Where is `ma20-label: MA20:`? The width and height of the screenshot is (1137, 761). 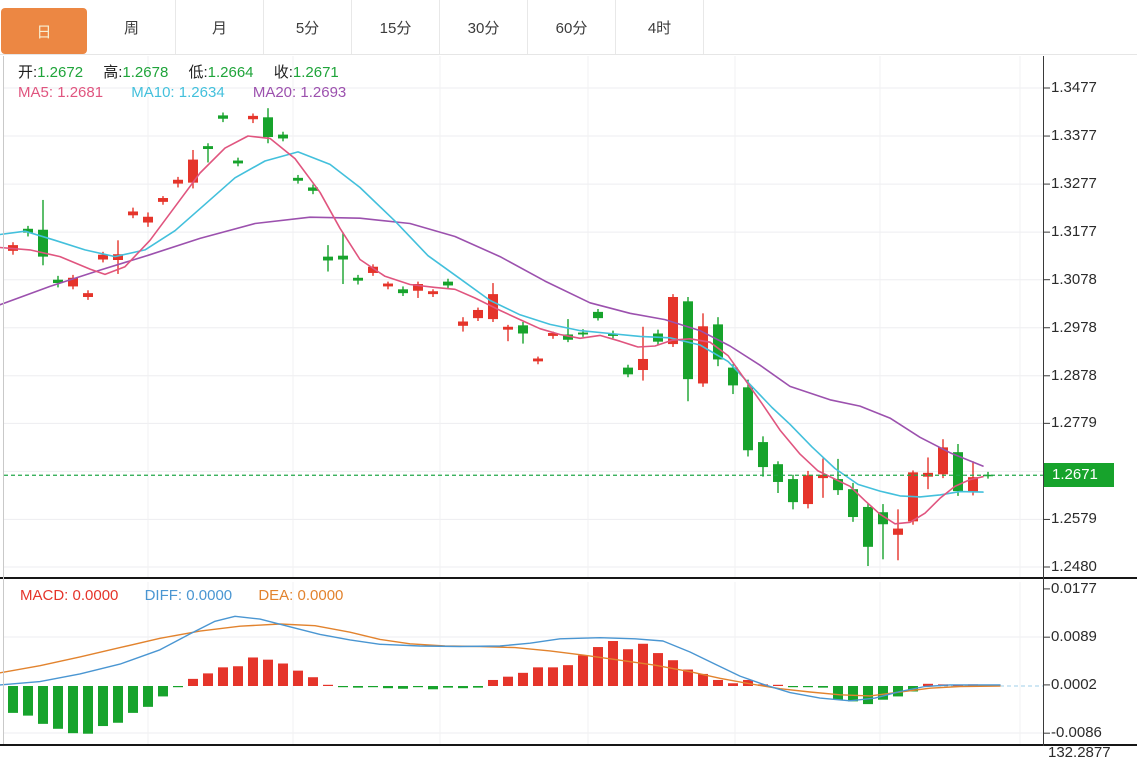 ma20-label: MA20: is located at coordinates (274, 92).